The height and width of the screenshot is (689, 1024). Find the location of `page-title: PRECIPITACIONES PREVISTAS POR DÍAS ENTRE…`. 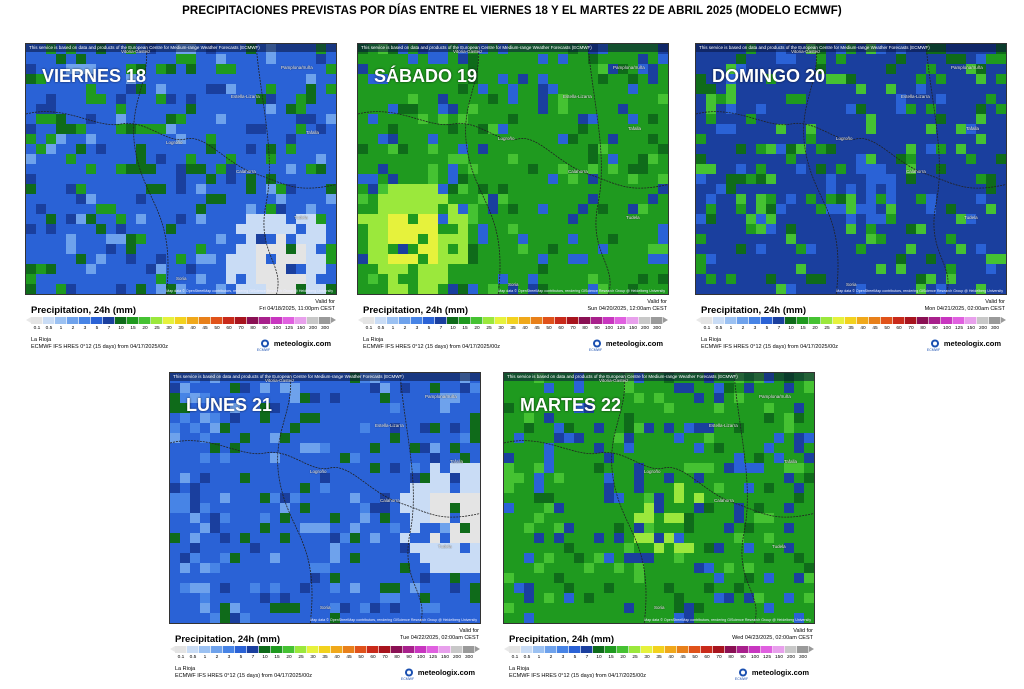

page-title: PRECIPITACIONES PREVISTAS POR DÍAS ENTRE… is located at coordinates (512, 11).